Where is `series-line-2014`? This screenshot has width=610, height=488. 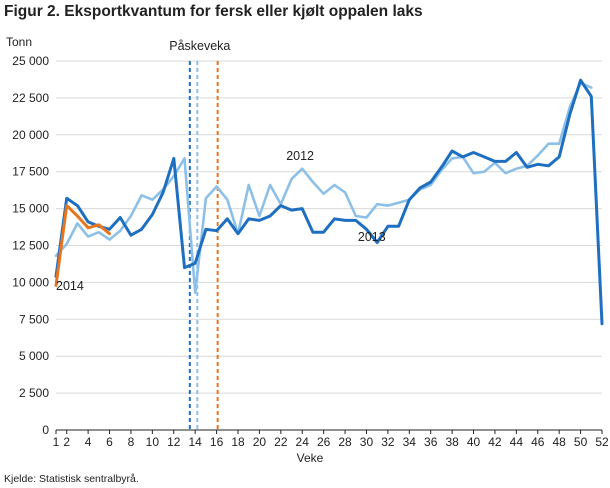 series-line-2014 is located at coordinates (82, 245).